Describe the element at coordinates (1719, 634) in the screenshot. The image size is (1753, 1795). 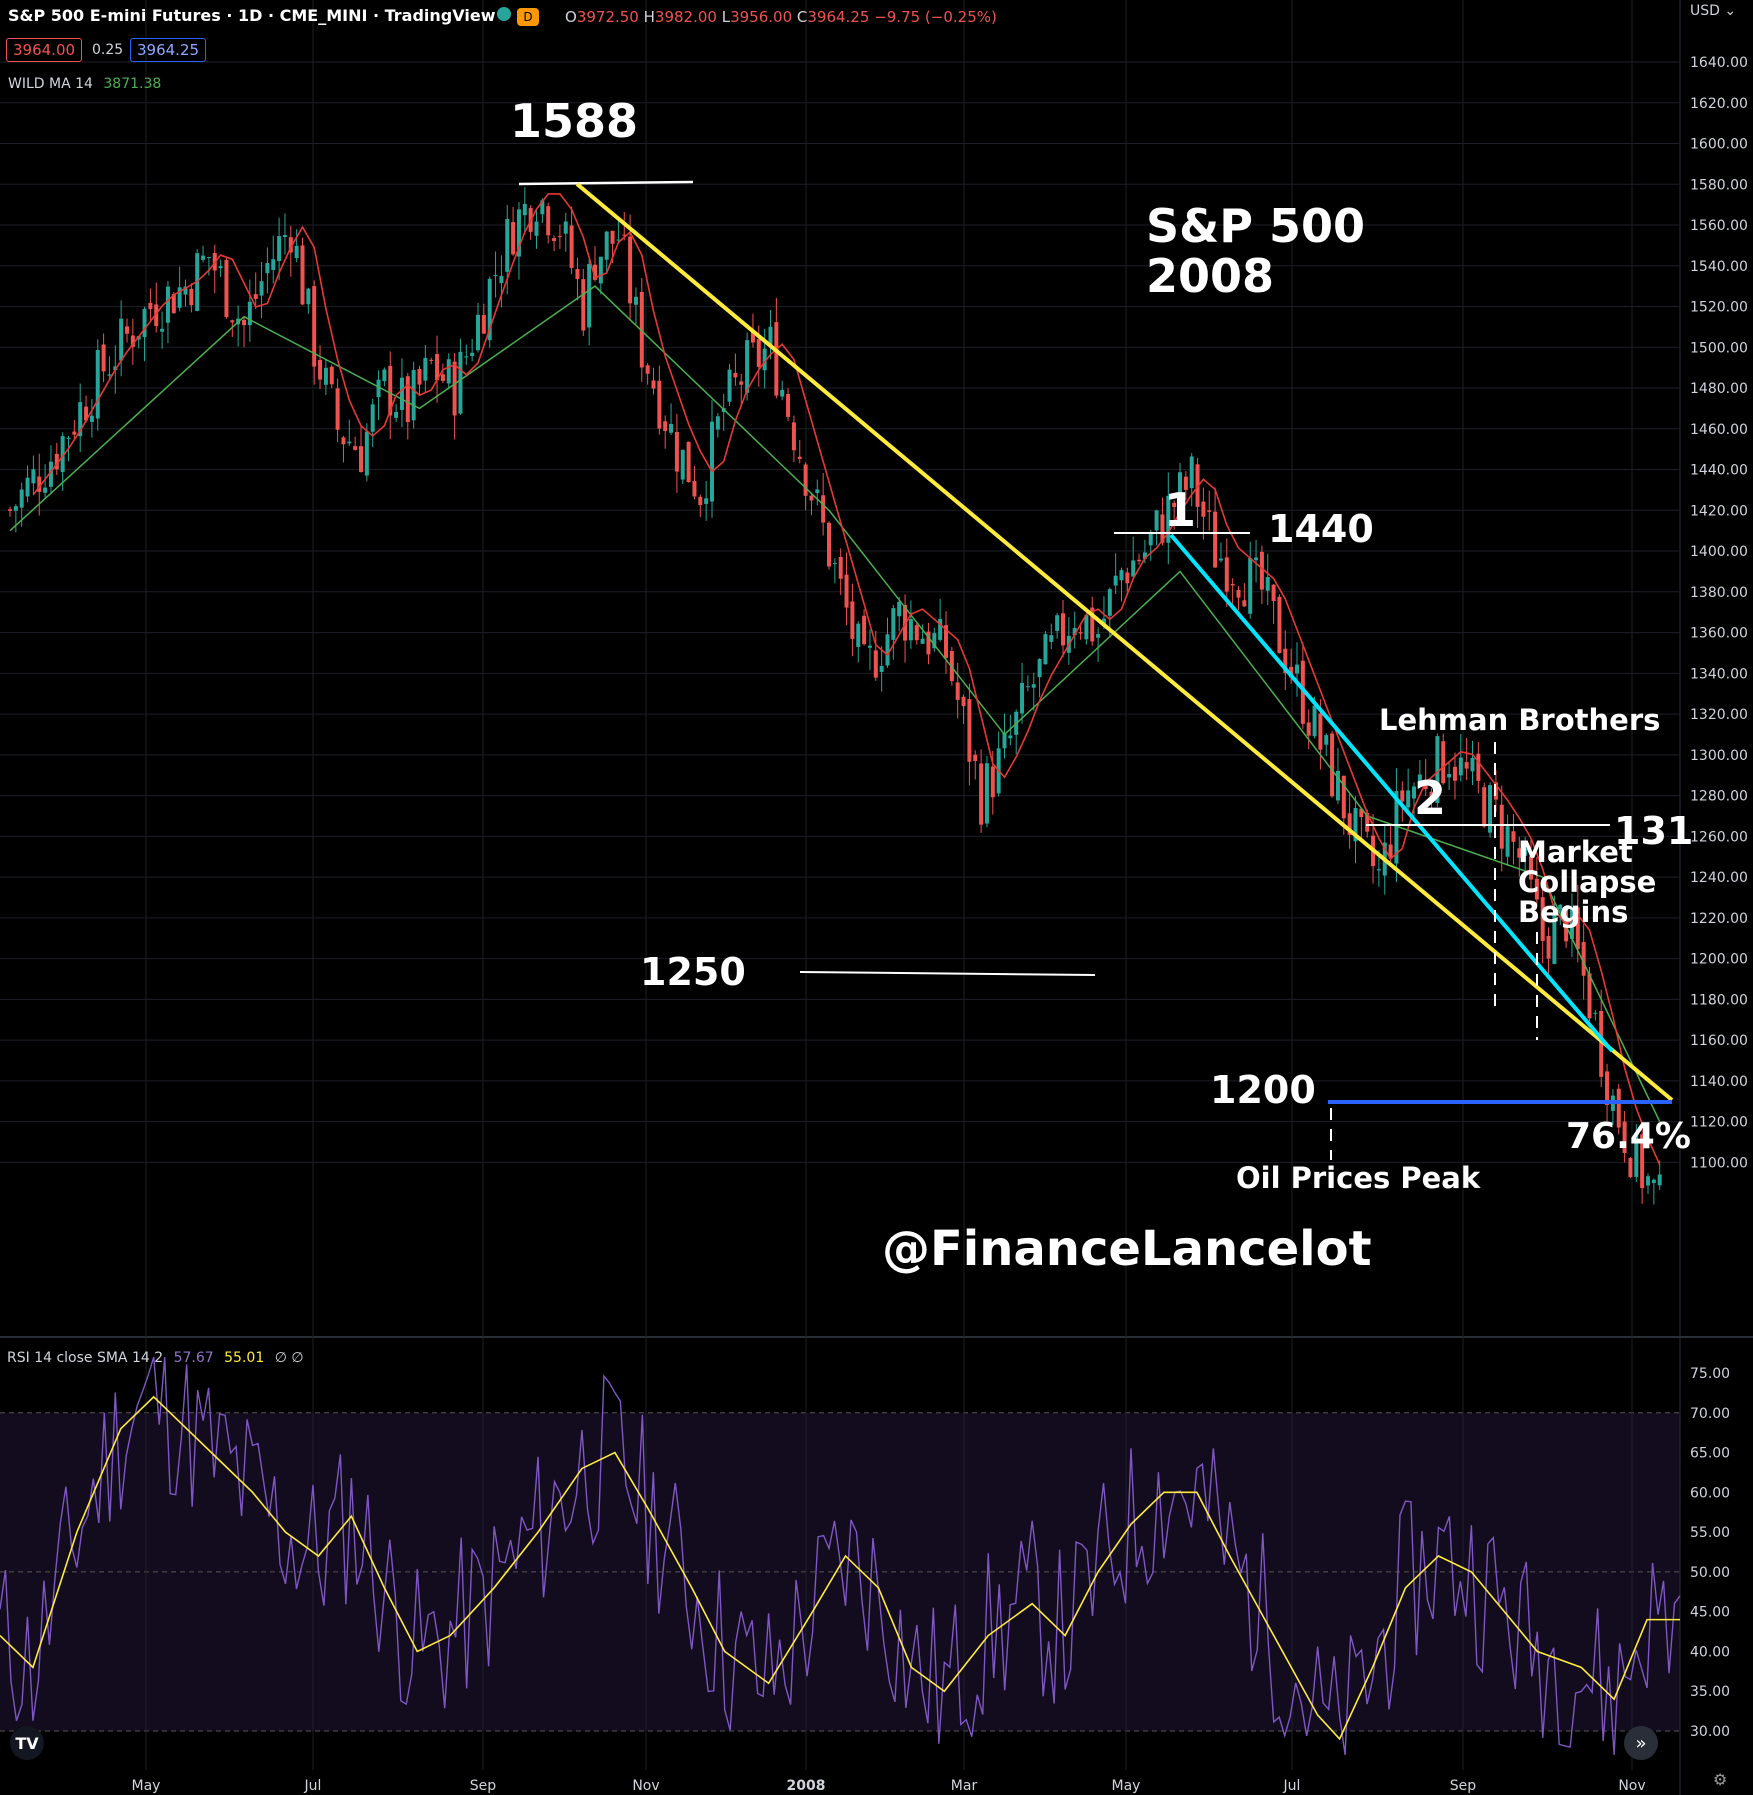
I see `price-tick: 1360.00` at that location.